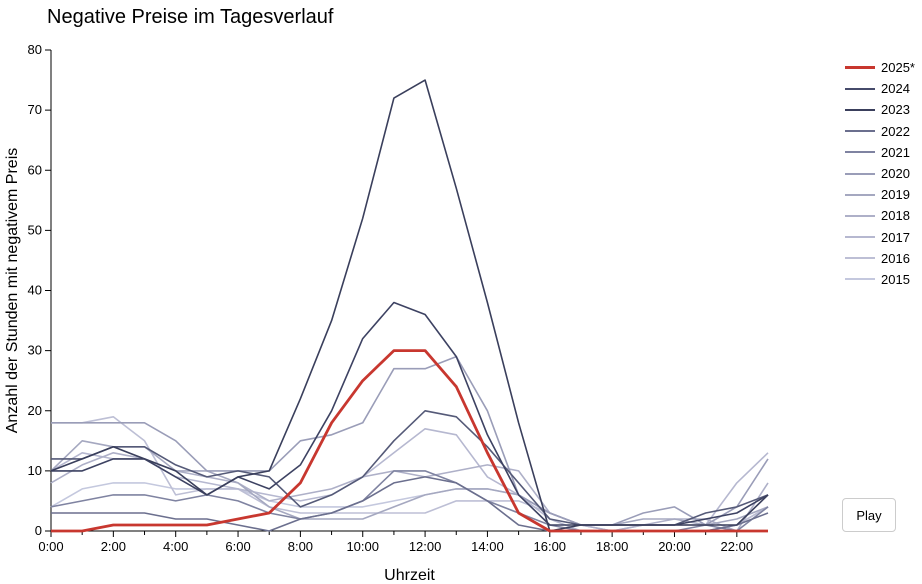 The width and height of the screenshot is (922, 584). I want to click on legend-item: 2023, so click(880, 109).